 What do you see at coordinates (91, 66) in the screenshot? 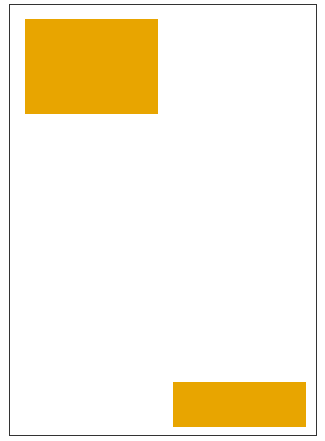
I see `top-left-block` at bounding box center [91, 66].